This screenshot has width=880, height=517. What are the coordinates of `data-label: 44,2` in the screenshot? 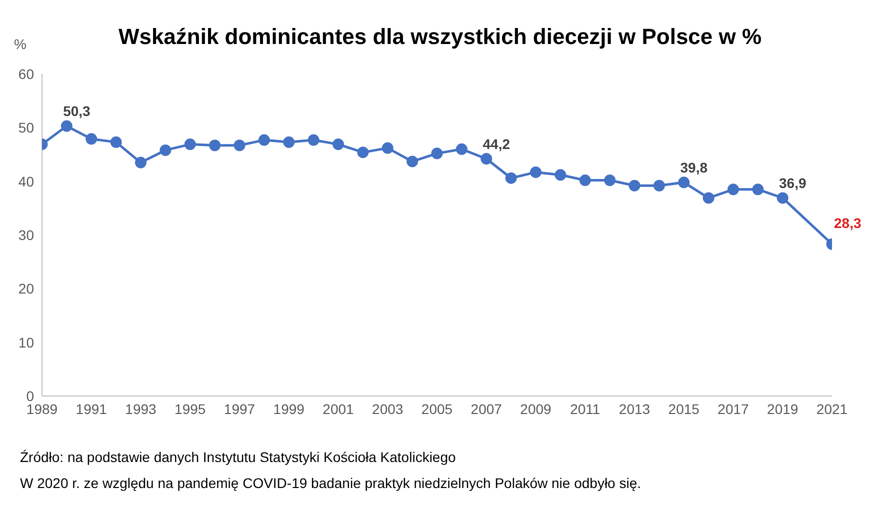 It's located at (496, 144).